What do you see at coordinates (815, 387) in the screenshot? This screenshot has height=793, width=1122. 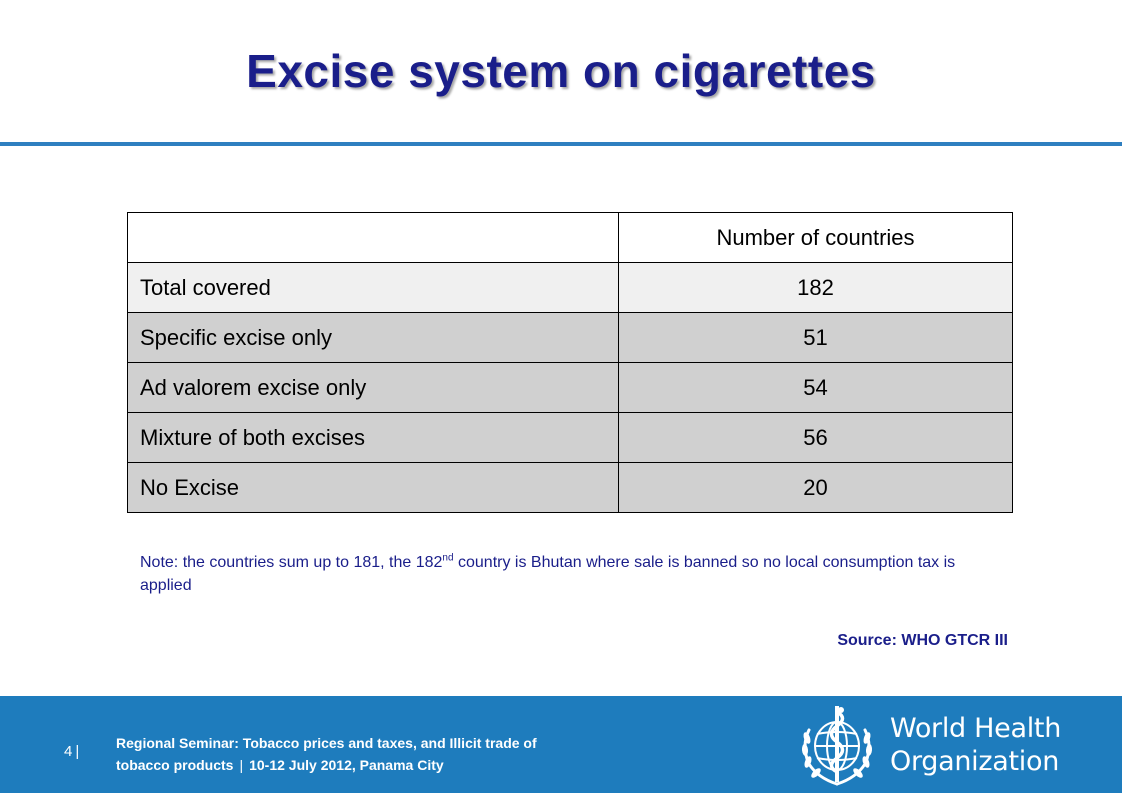 I see `row-value: 54` at bounding box center [815, 387].